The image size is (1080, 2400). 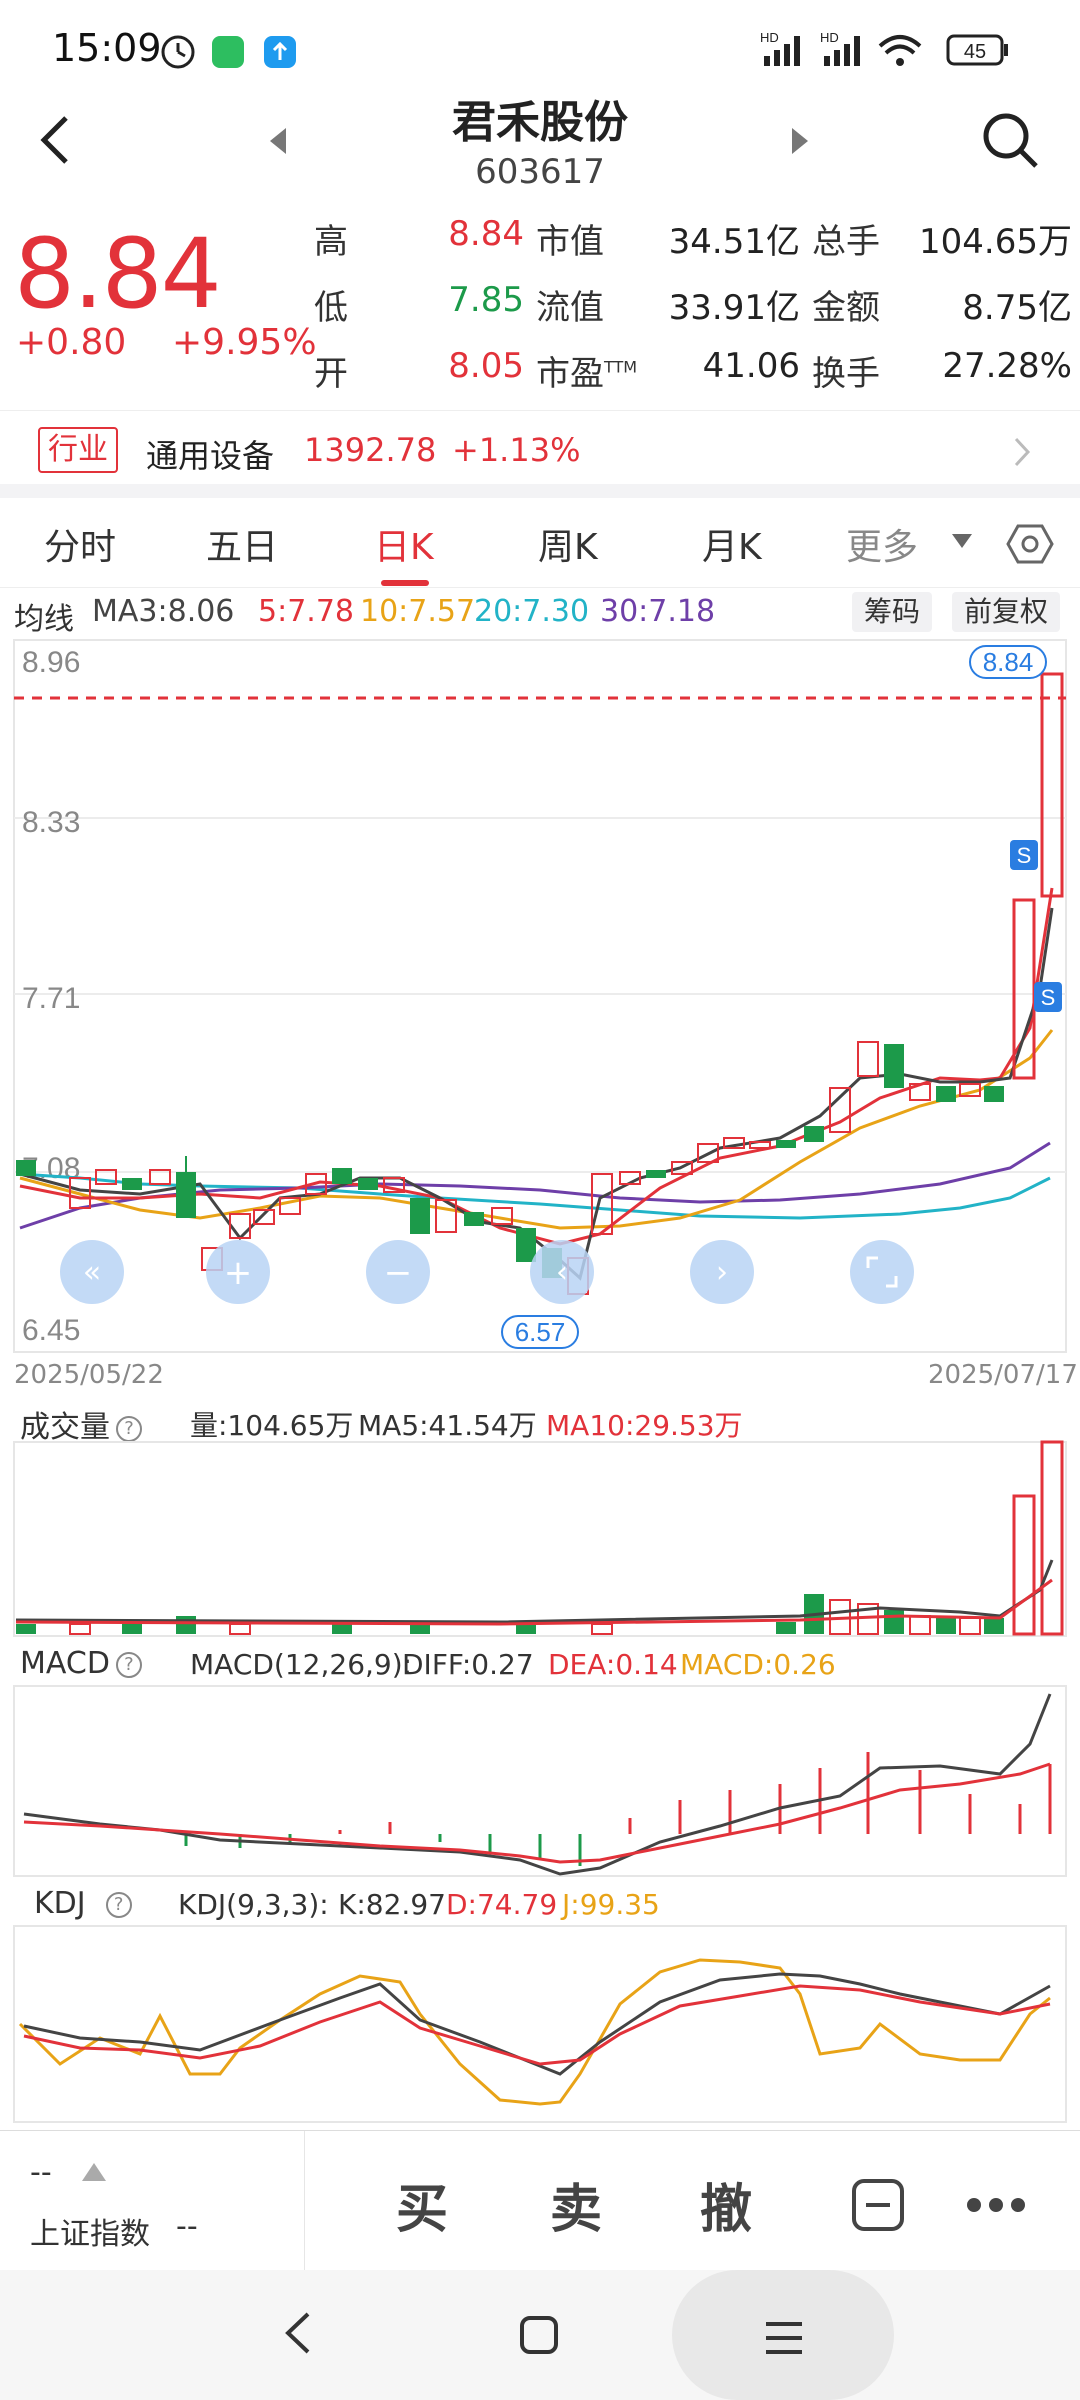 I want to click on zoom-out-button, so click(x=398, y=1272).